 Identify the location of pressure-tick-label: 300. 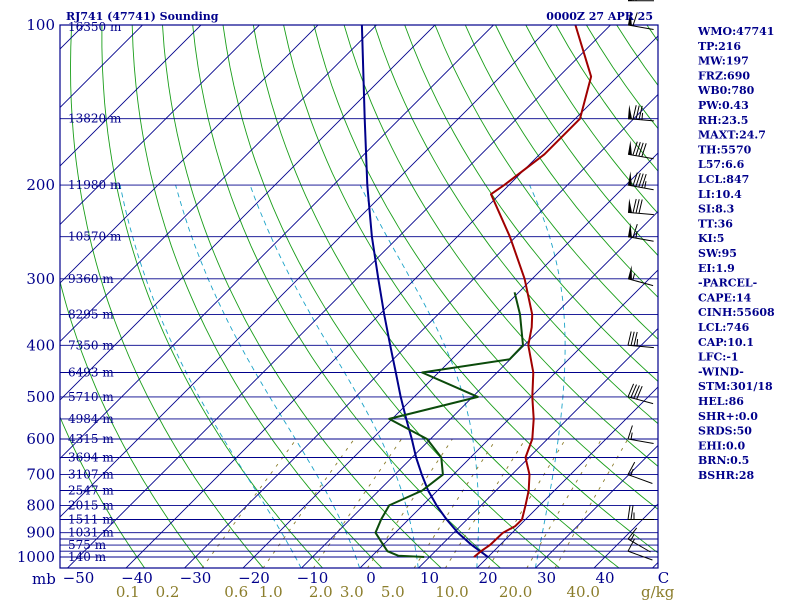
(40, 279).